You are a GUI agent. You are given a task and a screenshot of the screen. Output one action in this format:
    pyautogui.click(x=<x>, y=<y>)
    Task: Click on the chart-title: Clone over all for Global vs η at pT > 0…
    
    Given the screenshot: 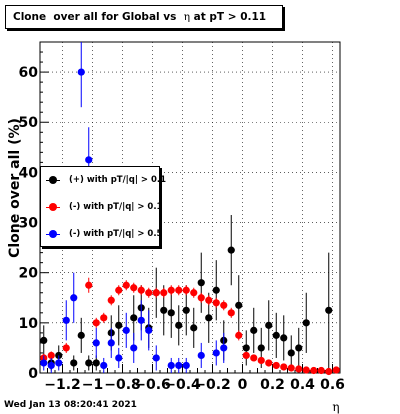 What is the action you would take?
    pyautogui.click(x=144, y=17)
    